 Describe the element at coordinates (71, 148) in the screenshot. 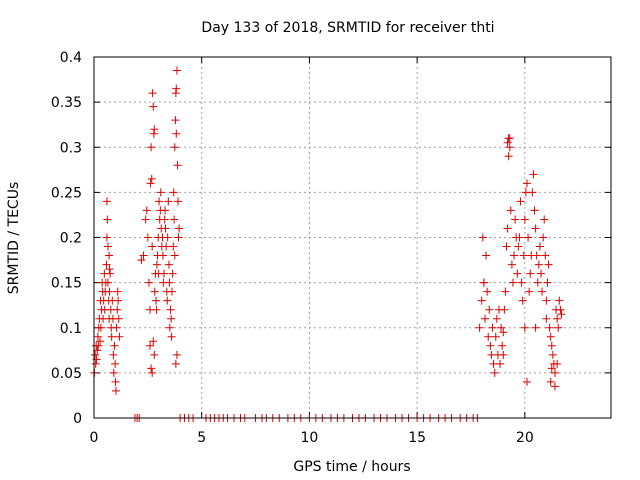

I see `y-tick-label: 0.3` at that location.